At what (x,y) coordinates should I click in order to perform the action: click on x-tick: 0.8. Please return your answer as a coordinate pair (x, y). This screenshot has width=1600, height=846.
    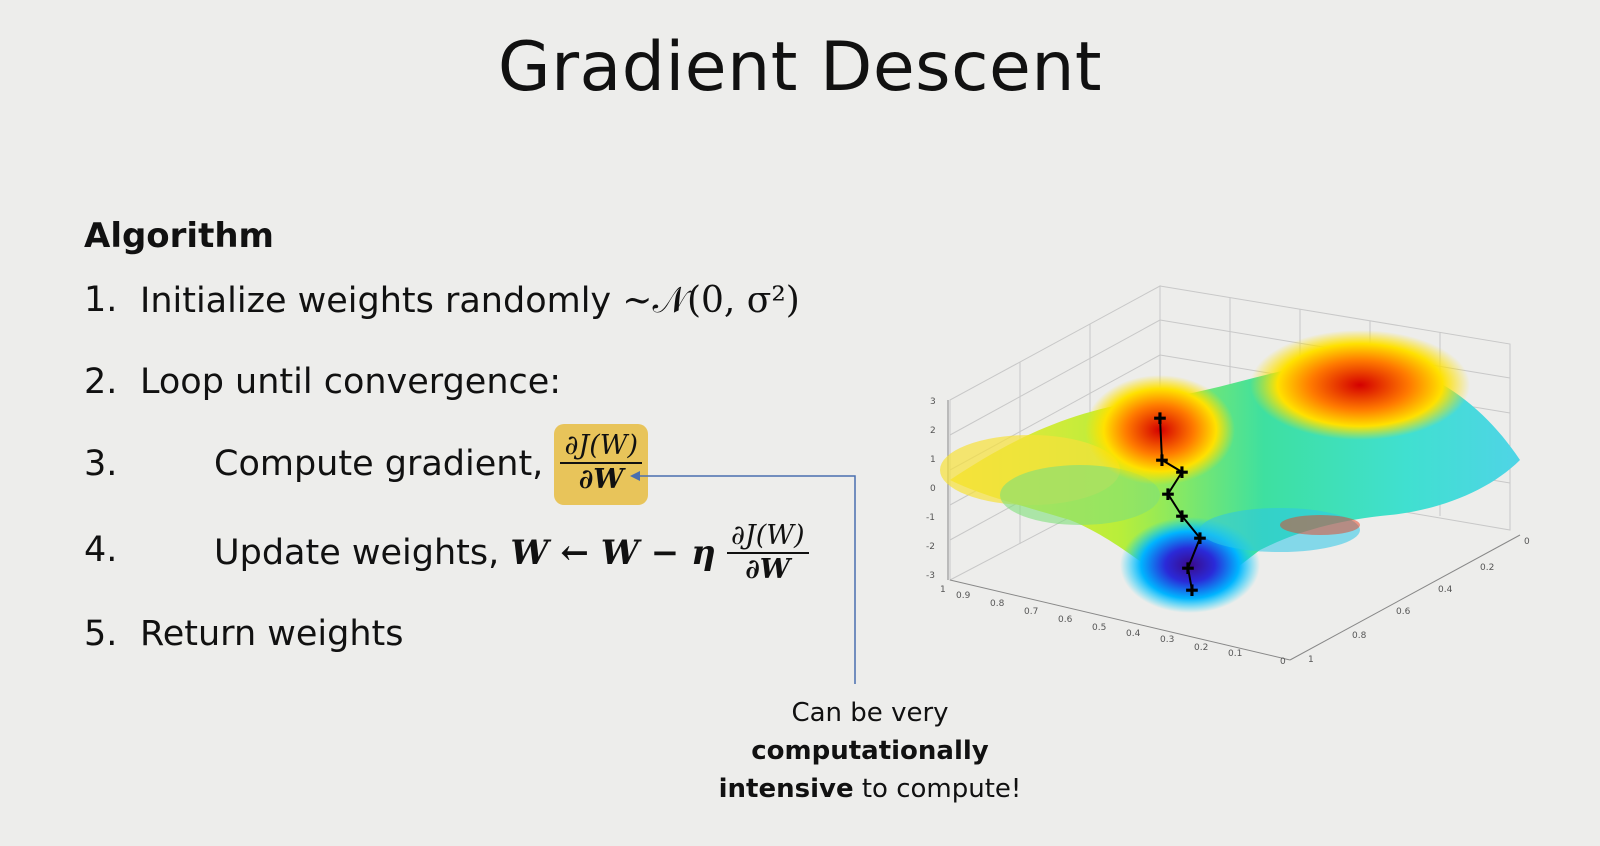
    Looking at the image, I should click on (997, 604).